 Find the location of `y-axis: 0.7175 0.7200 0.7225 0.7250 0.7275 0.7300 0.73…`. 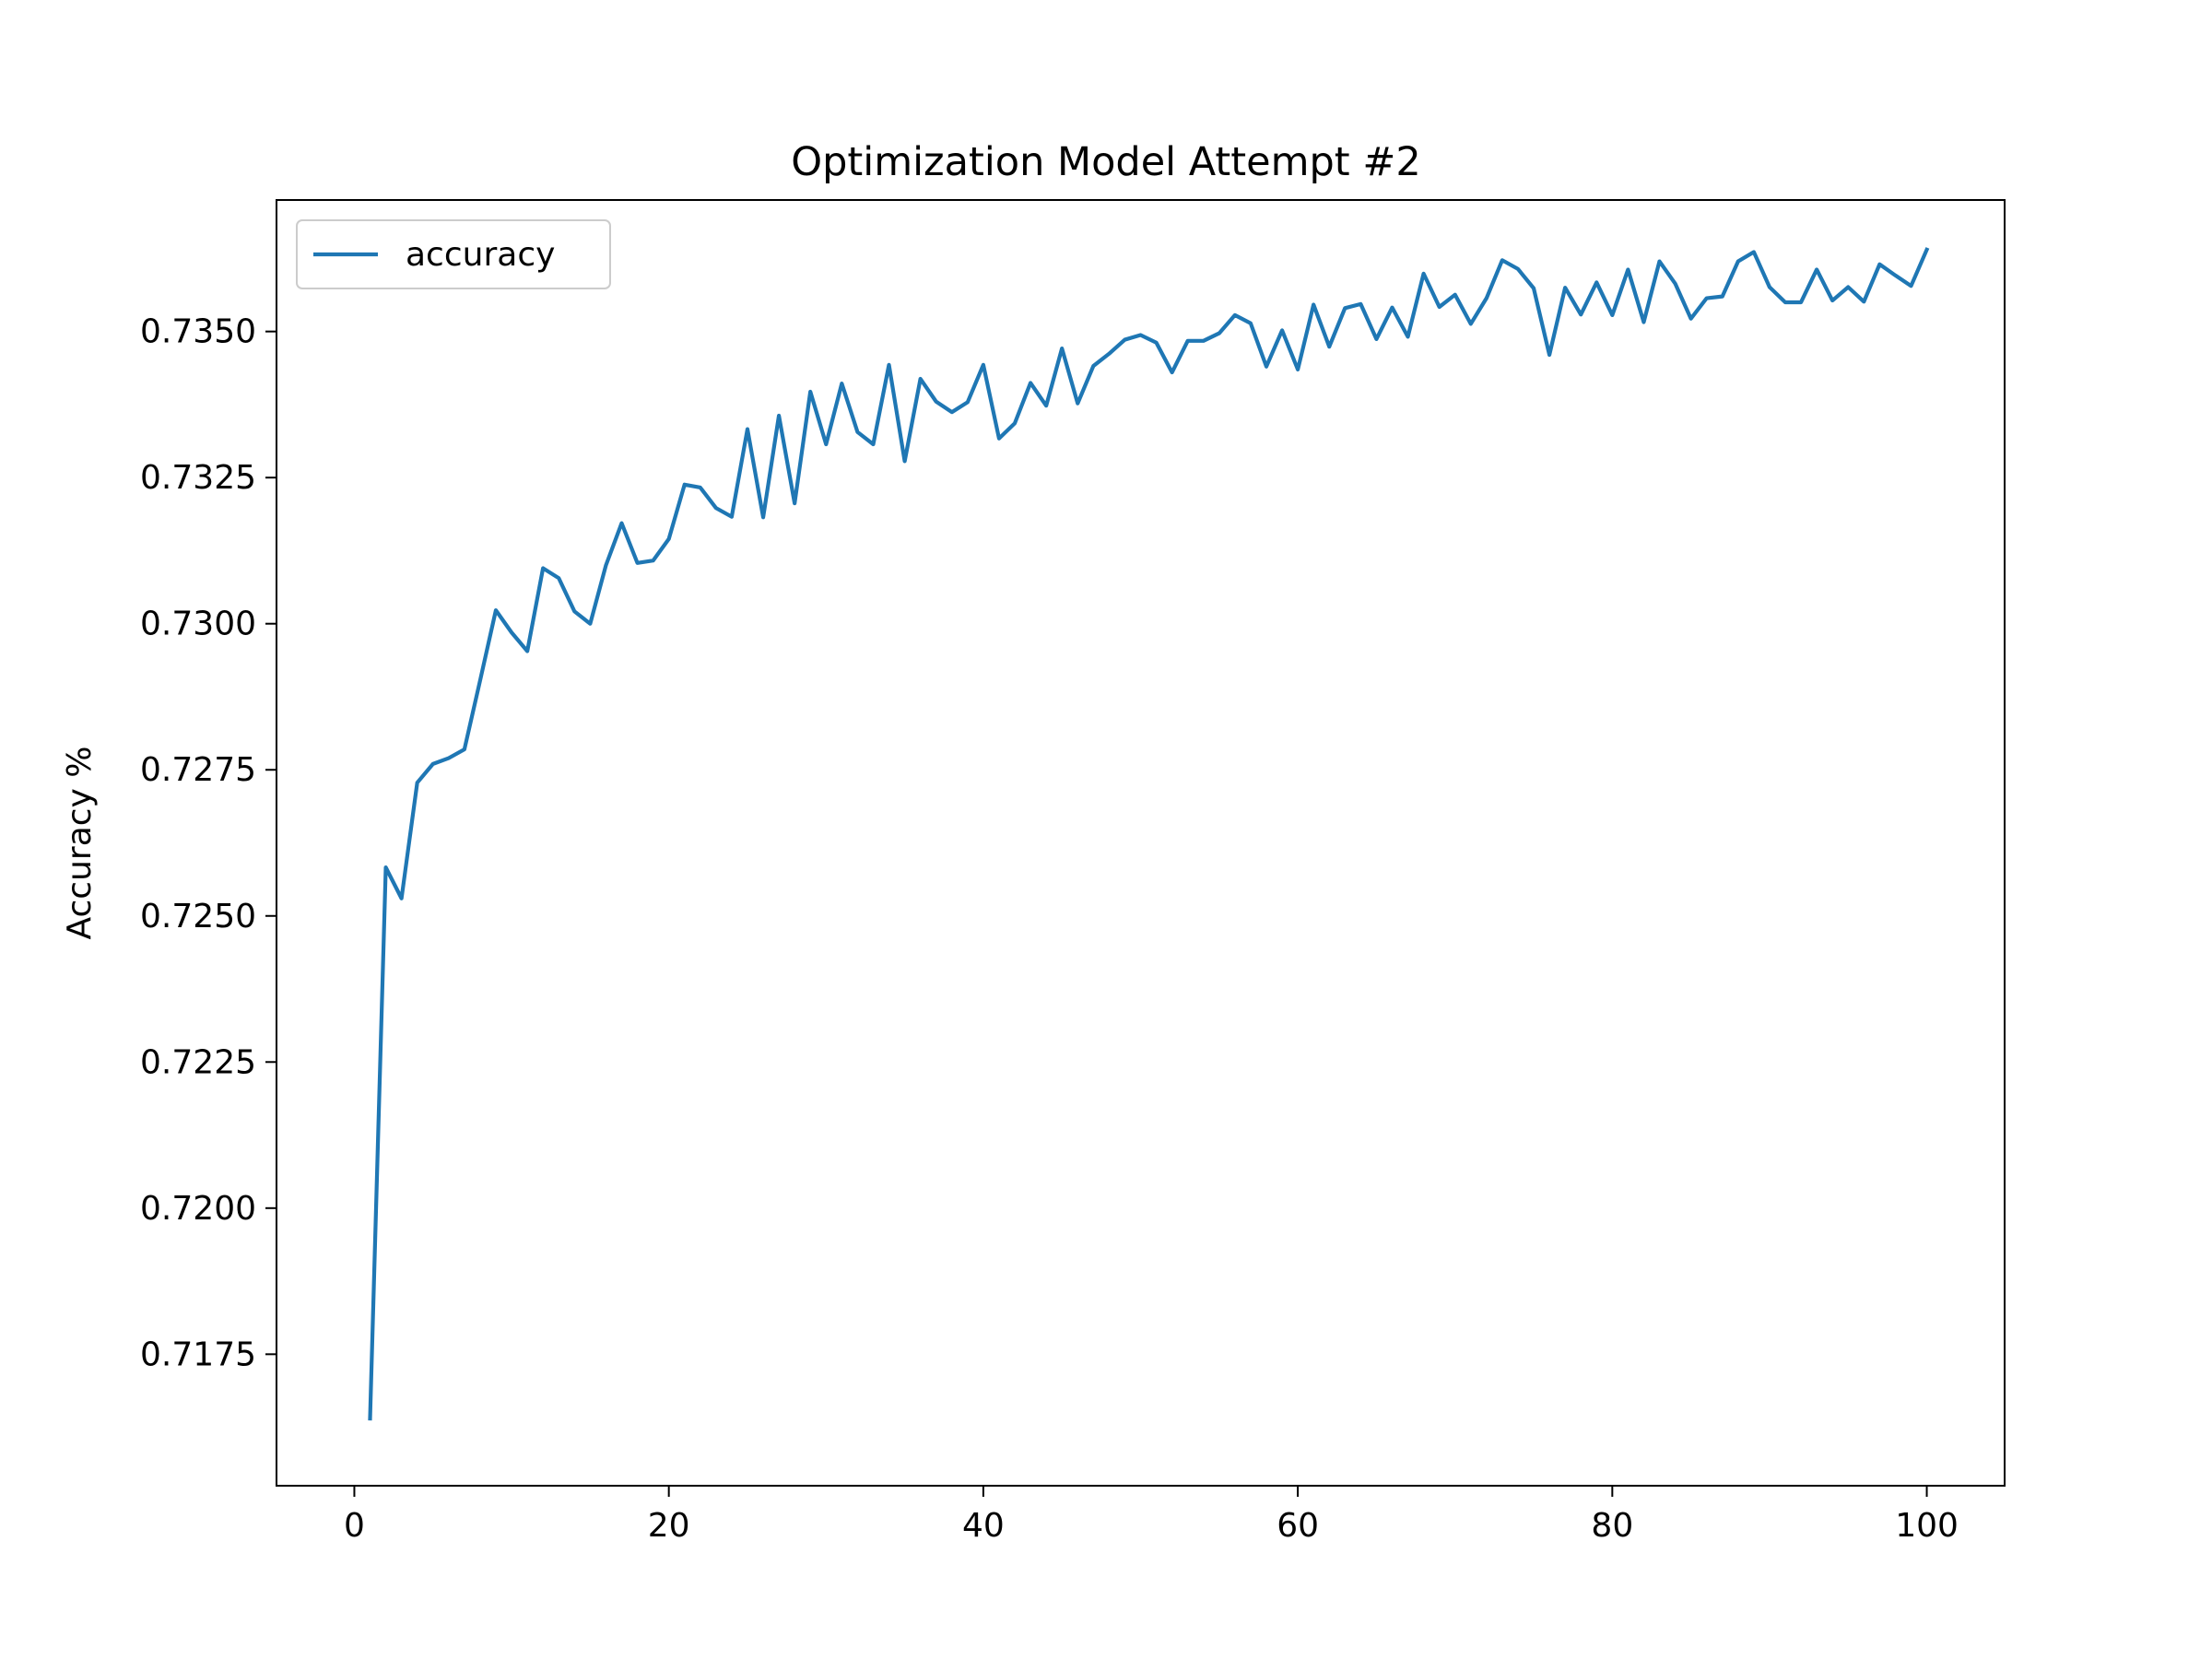

y-axis: 0.7175 0.7200 0.7225 0.7250 0.7275 0.7300 0.73… is located at coordinates (208, 843).